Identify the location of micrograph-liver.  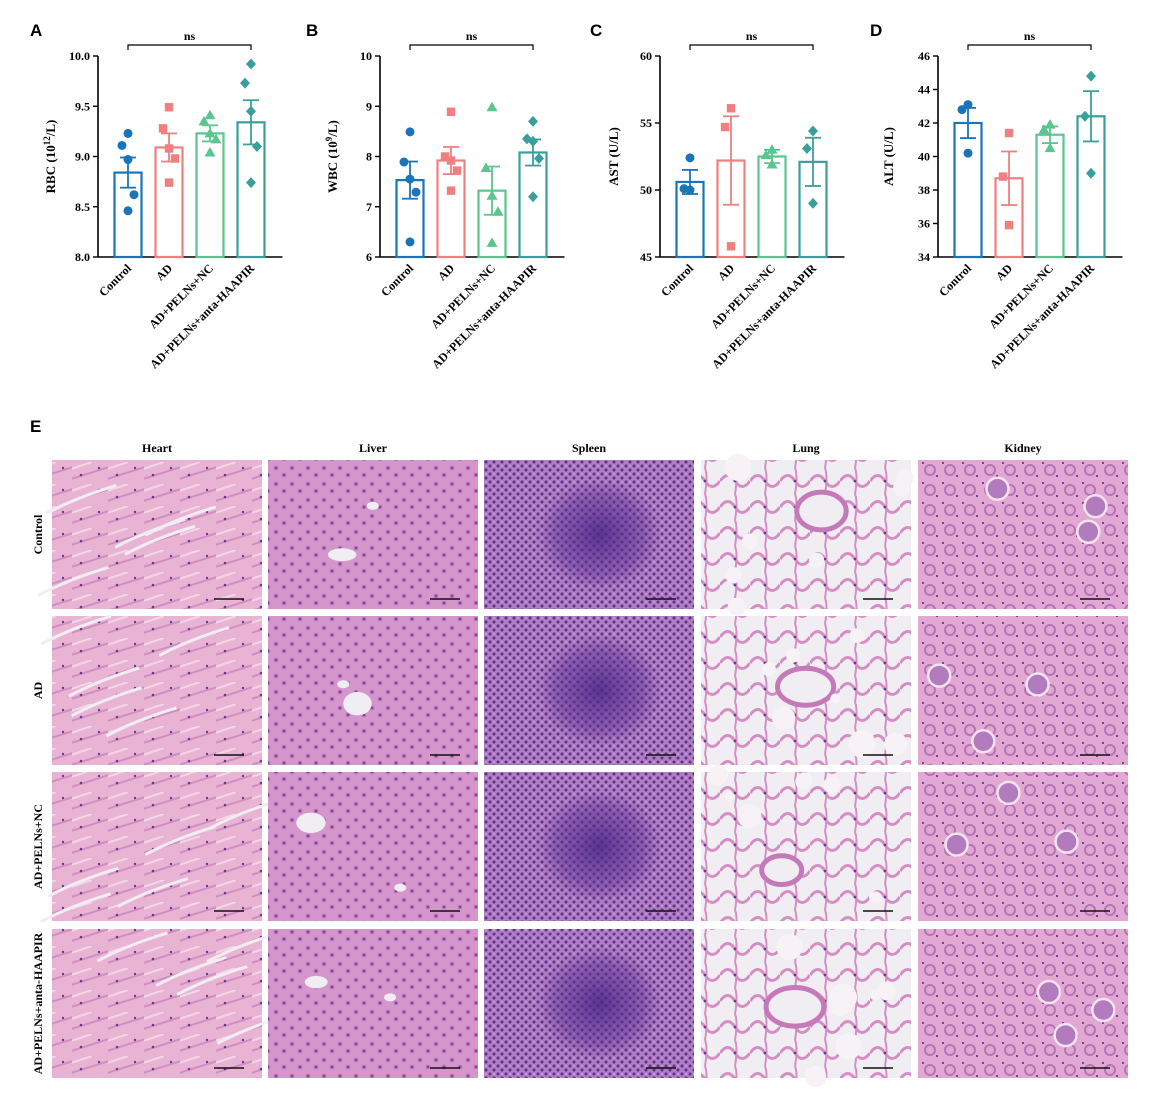
(373, 534).